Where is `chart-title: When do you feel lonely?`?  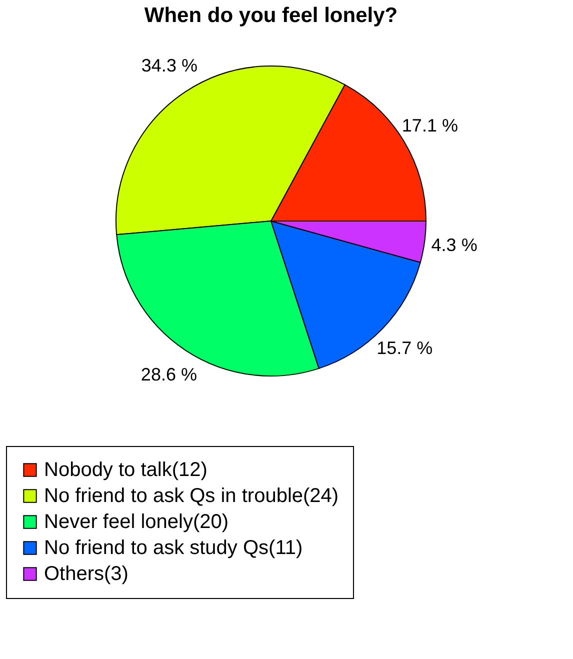 chart-title: When do you feel lonely? is located at coordinates (271, 15).